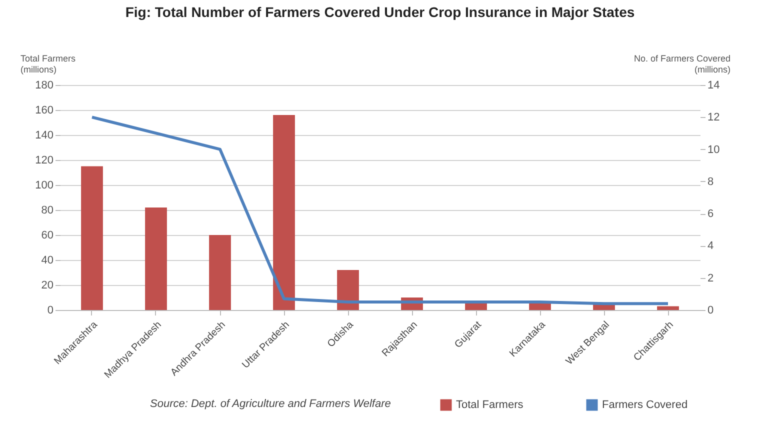 This screenshot has width=780, height=428. Describe the element at coordinates (714, 118) in the screenshot. I see `y2-tick-label: 12` at that location.